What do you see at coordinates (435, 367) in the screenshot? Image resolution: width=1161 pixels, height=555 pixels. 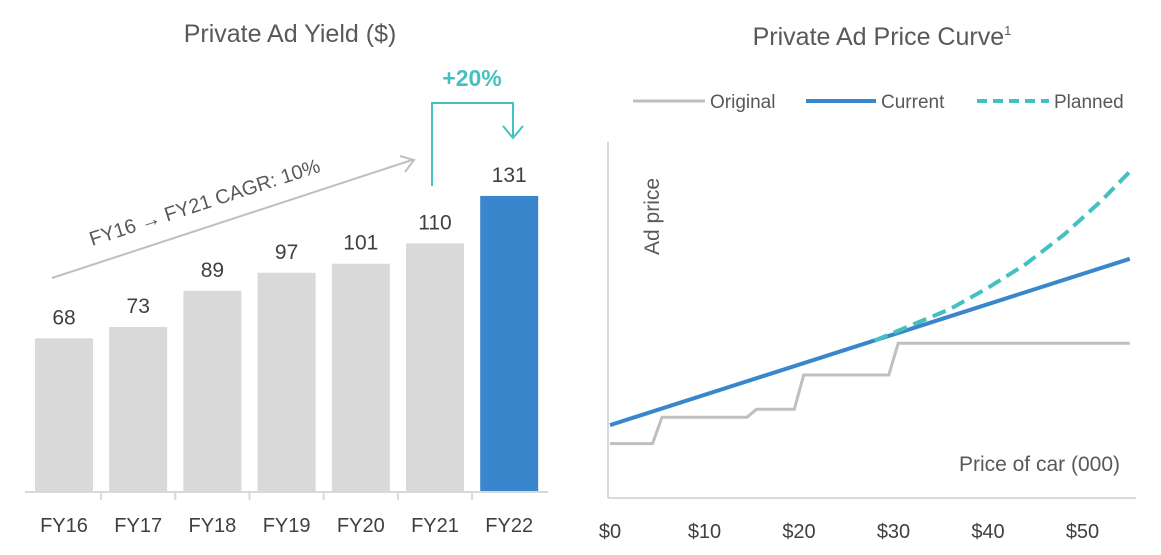 I see `bar-fy21` at bounding box center [435, 367].